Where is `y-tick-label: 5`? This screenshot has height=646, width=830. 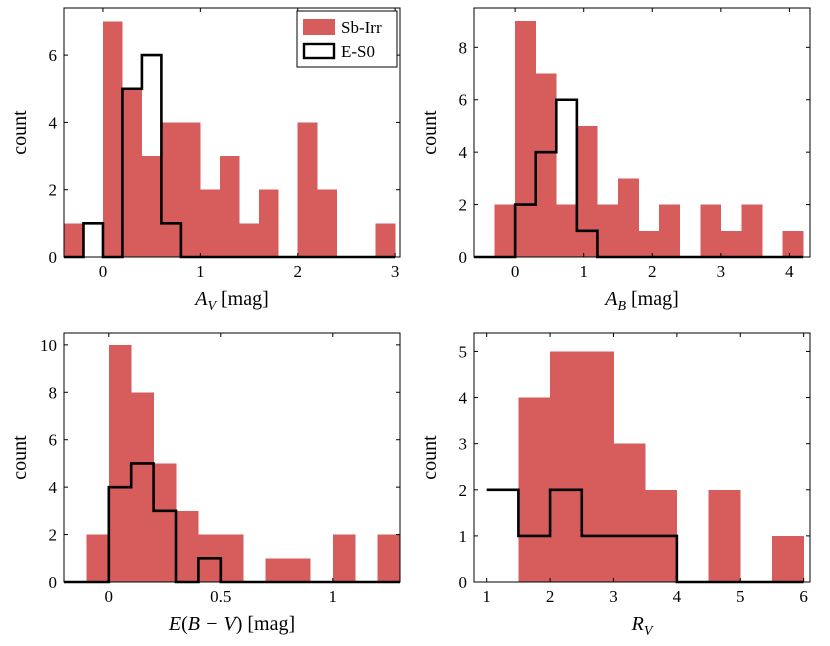
y-tick-label: 5 is located at coordinates (463, 351).